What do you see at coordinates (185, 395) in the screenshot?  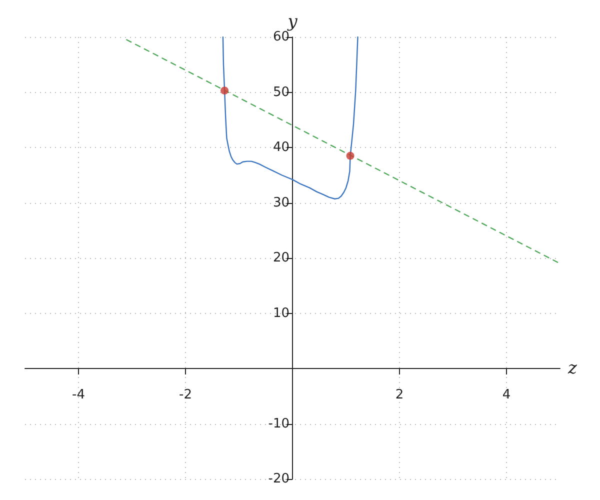 I see `x-tick-label: -2` at bounding box center [185, 395].